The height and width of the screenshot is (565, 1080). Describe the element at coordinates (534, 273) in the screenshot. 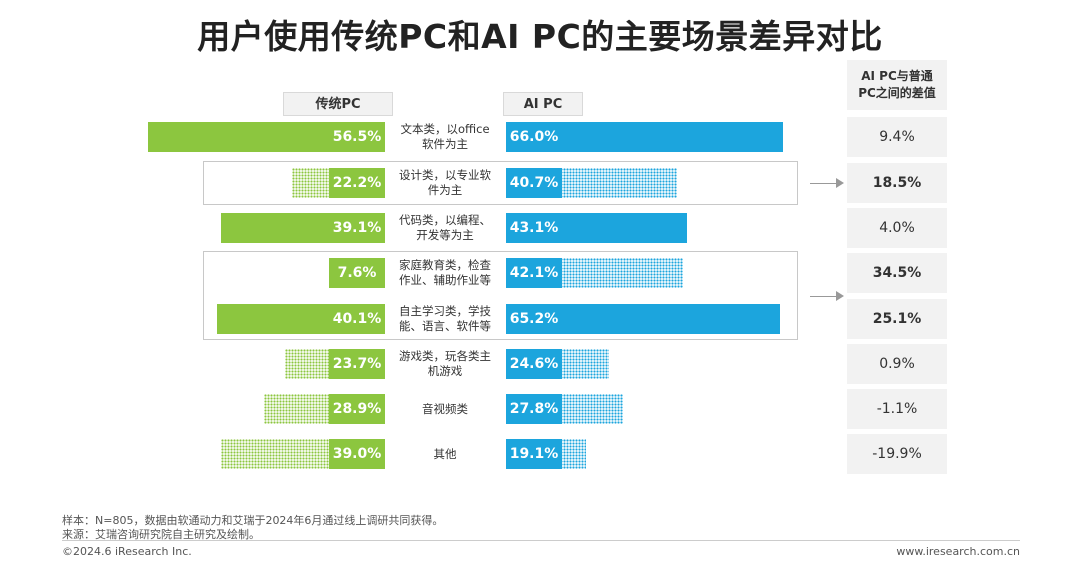

I see `value-label-ai-pc: 42.1%` at that location.